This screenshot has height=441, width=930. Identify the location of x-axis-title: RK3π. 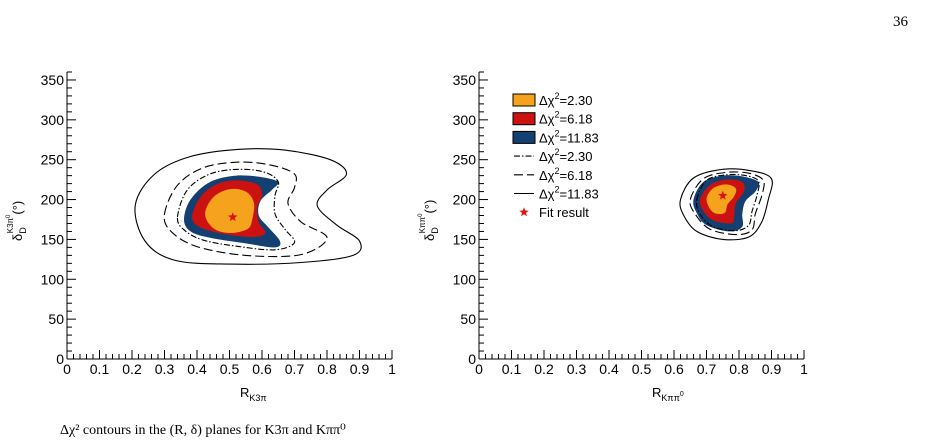
(253, 394).